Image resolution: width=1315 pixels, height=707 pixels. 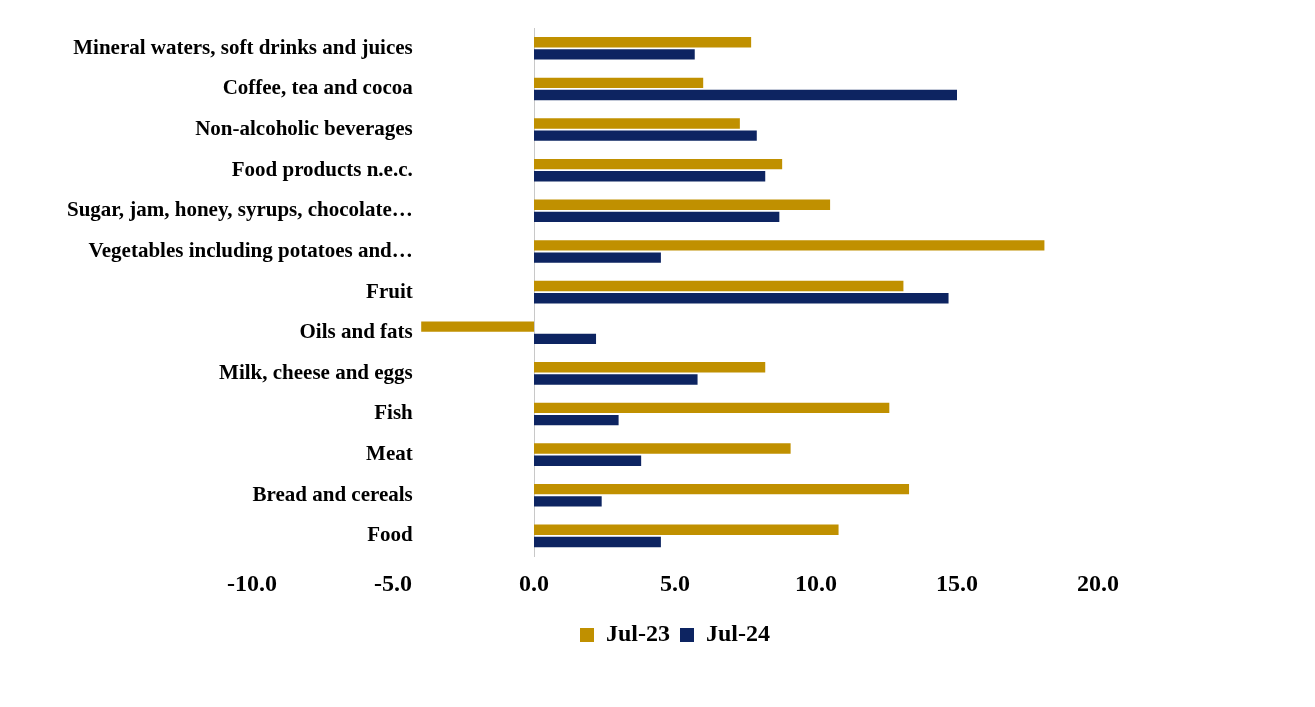 What do you see at coordinates (356, 331) in the screenshot?
I see `y-tick-label: Oils and fats` at bounding box center [356, 331].